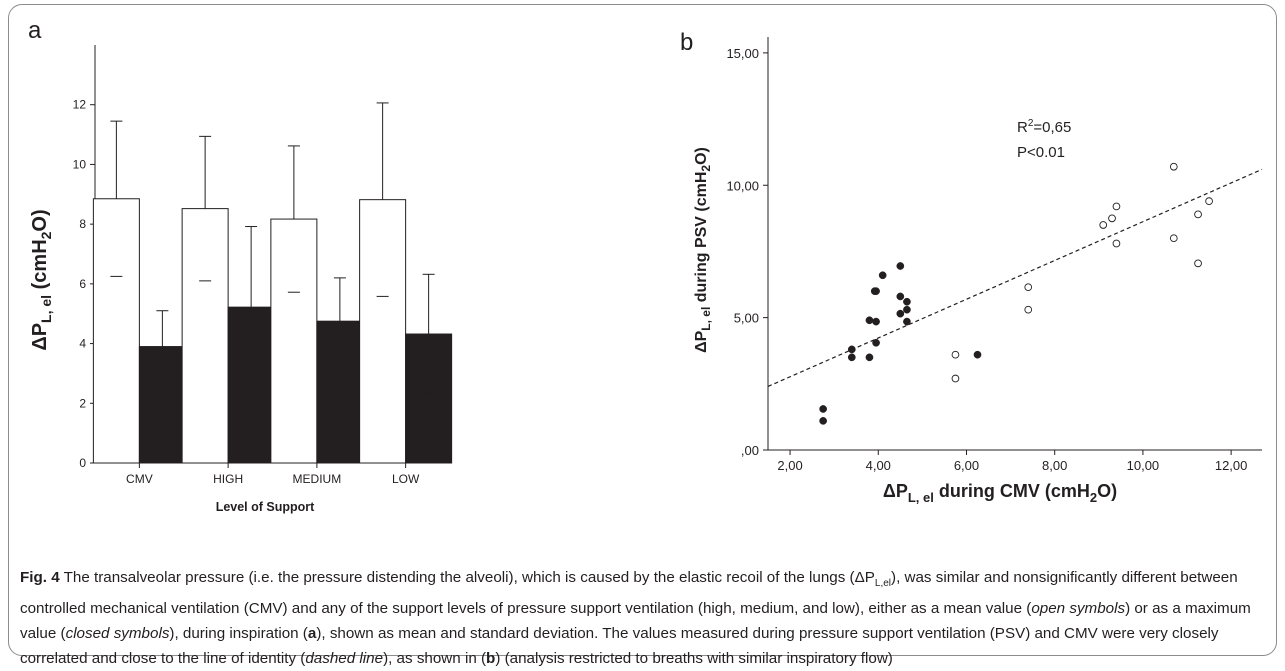 This screenshot has height=671, width=1285. Describe the element at coordinates (746, 318) in the screenshot. I see `y-tick-label-b: 5,00` at that location.